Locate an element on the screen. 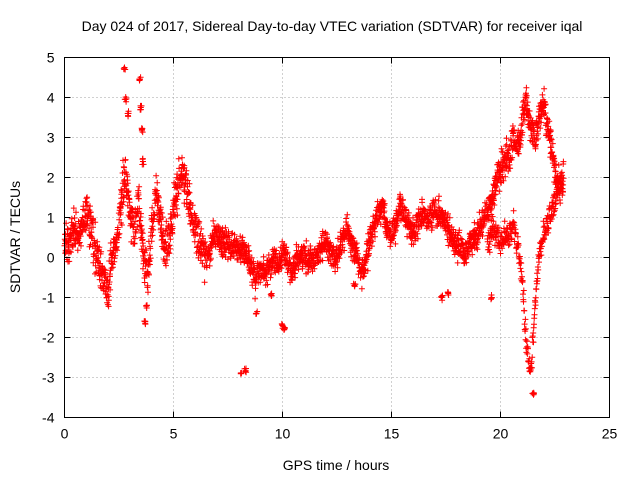 The width and height of the screenshot is (640, 480). y-tick-label: -4 is located at coordinates (48, 418).